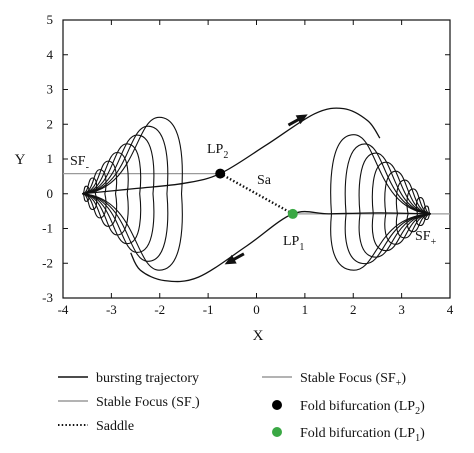 The image size is (474, 453). What do you see at coordinates (50, 158) in the screenshot?
I see `y-tick-label: 1` at bounding box center [50, 158].